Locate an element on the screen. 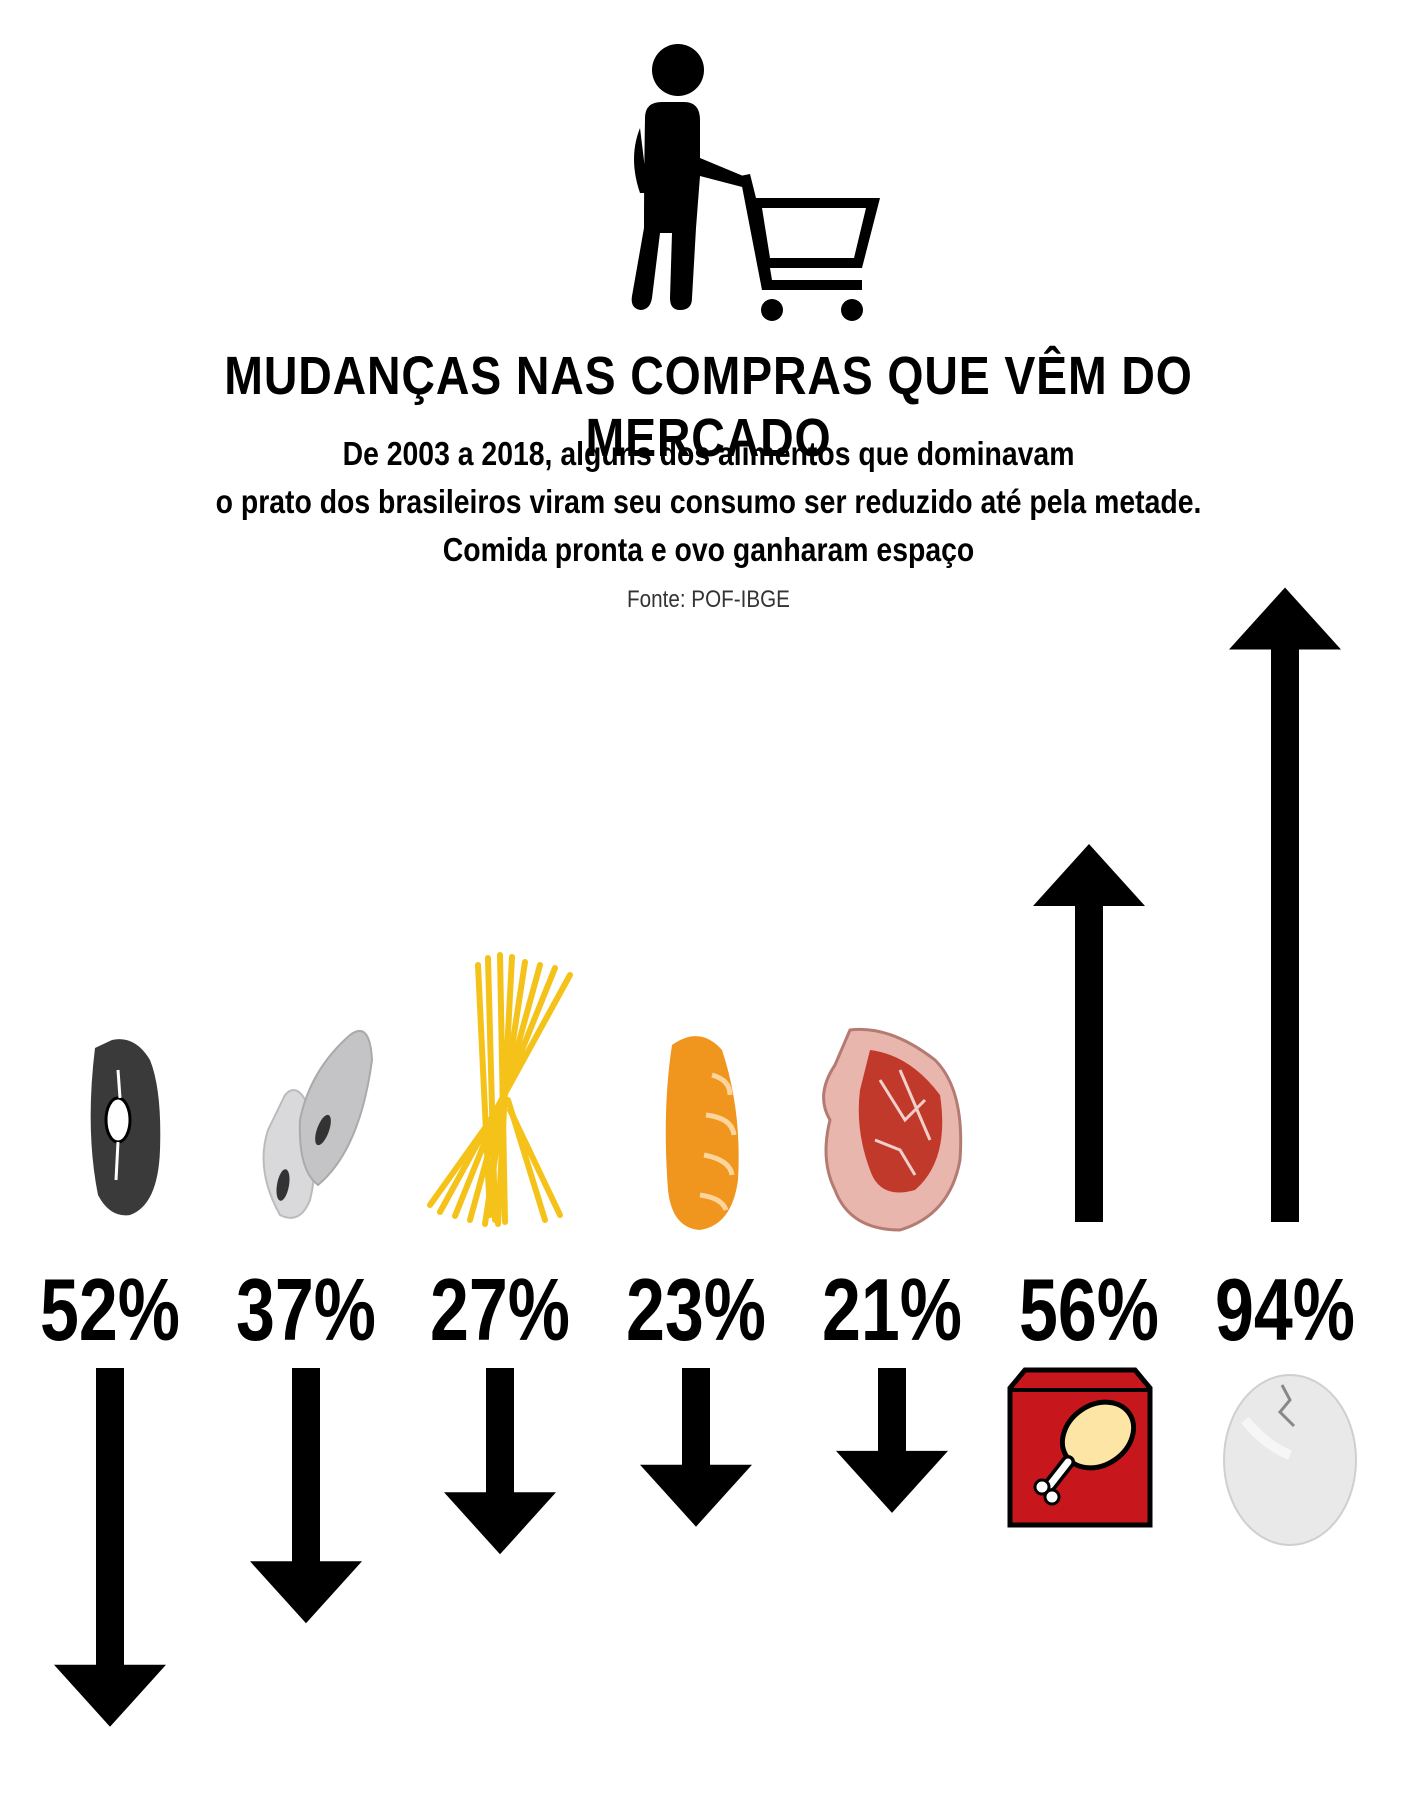 This screenshot has width=1417, height=1815. percent-label-1: 52% is located at coordinates (110, 1309).